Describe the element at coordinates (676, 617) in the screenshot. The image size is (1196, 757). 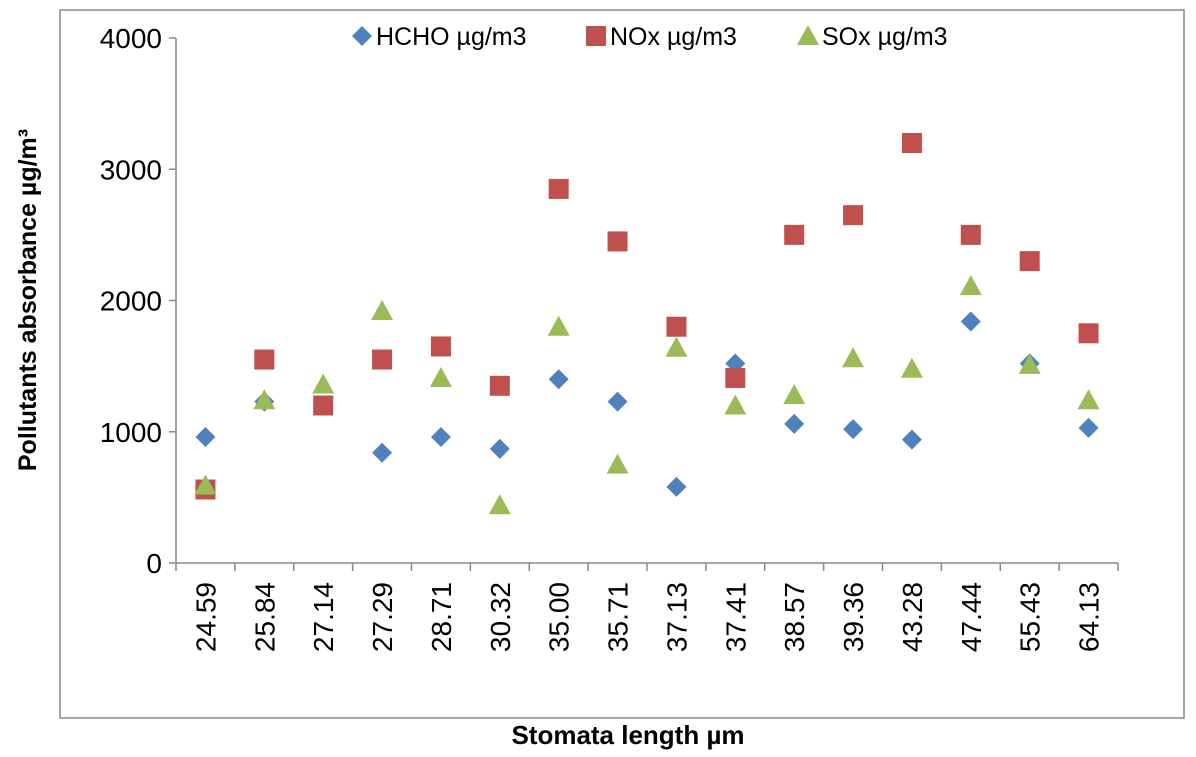
I see `x-tick-label: 37.13` at that location.